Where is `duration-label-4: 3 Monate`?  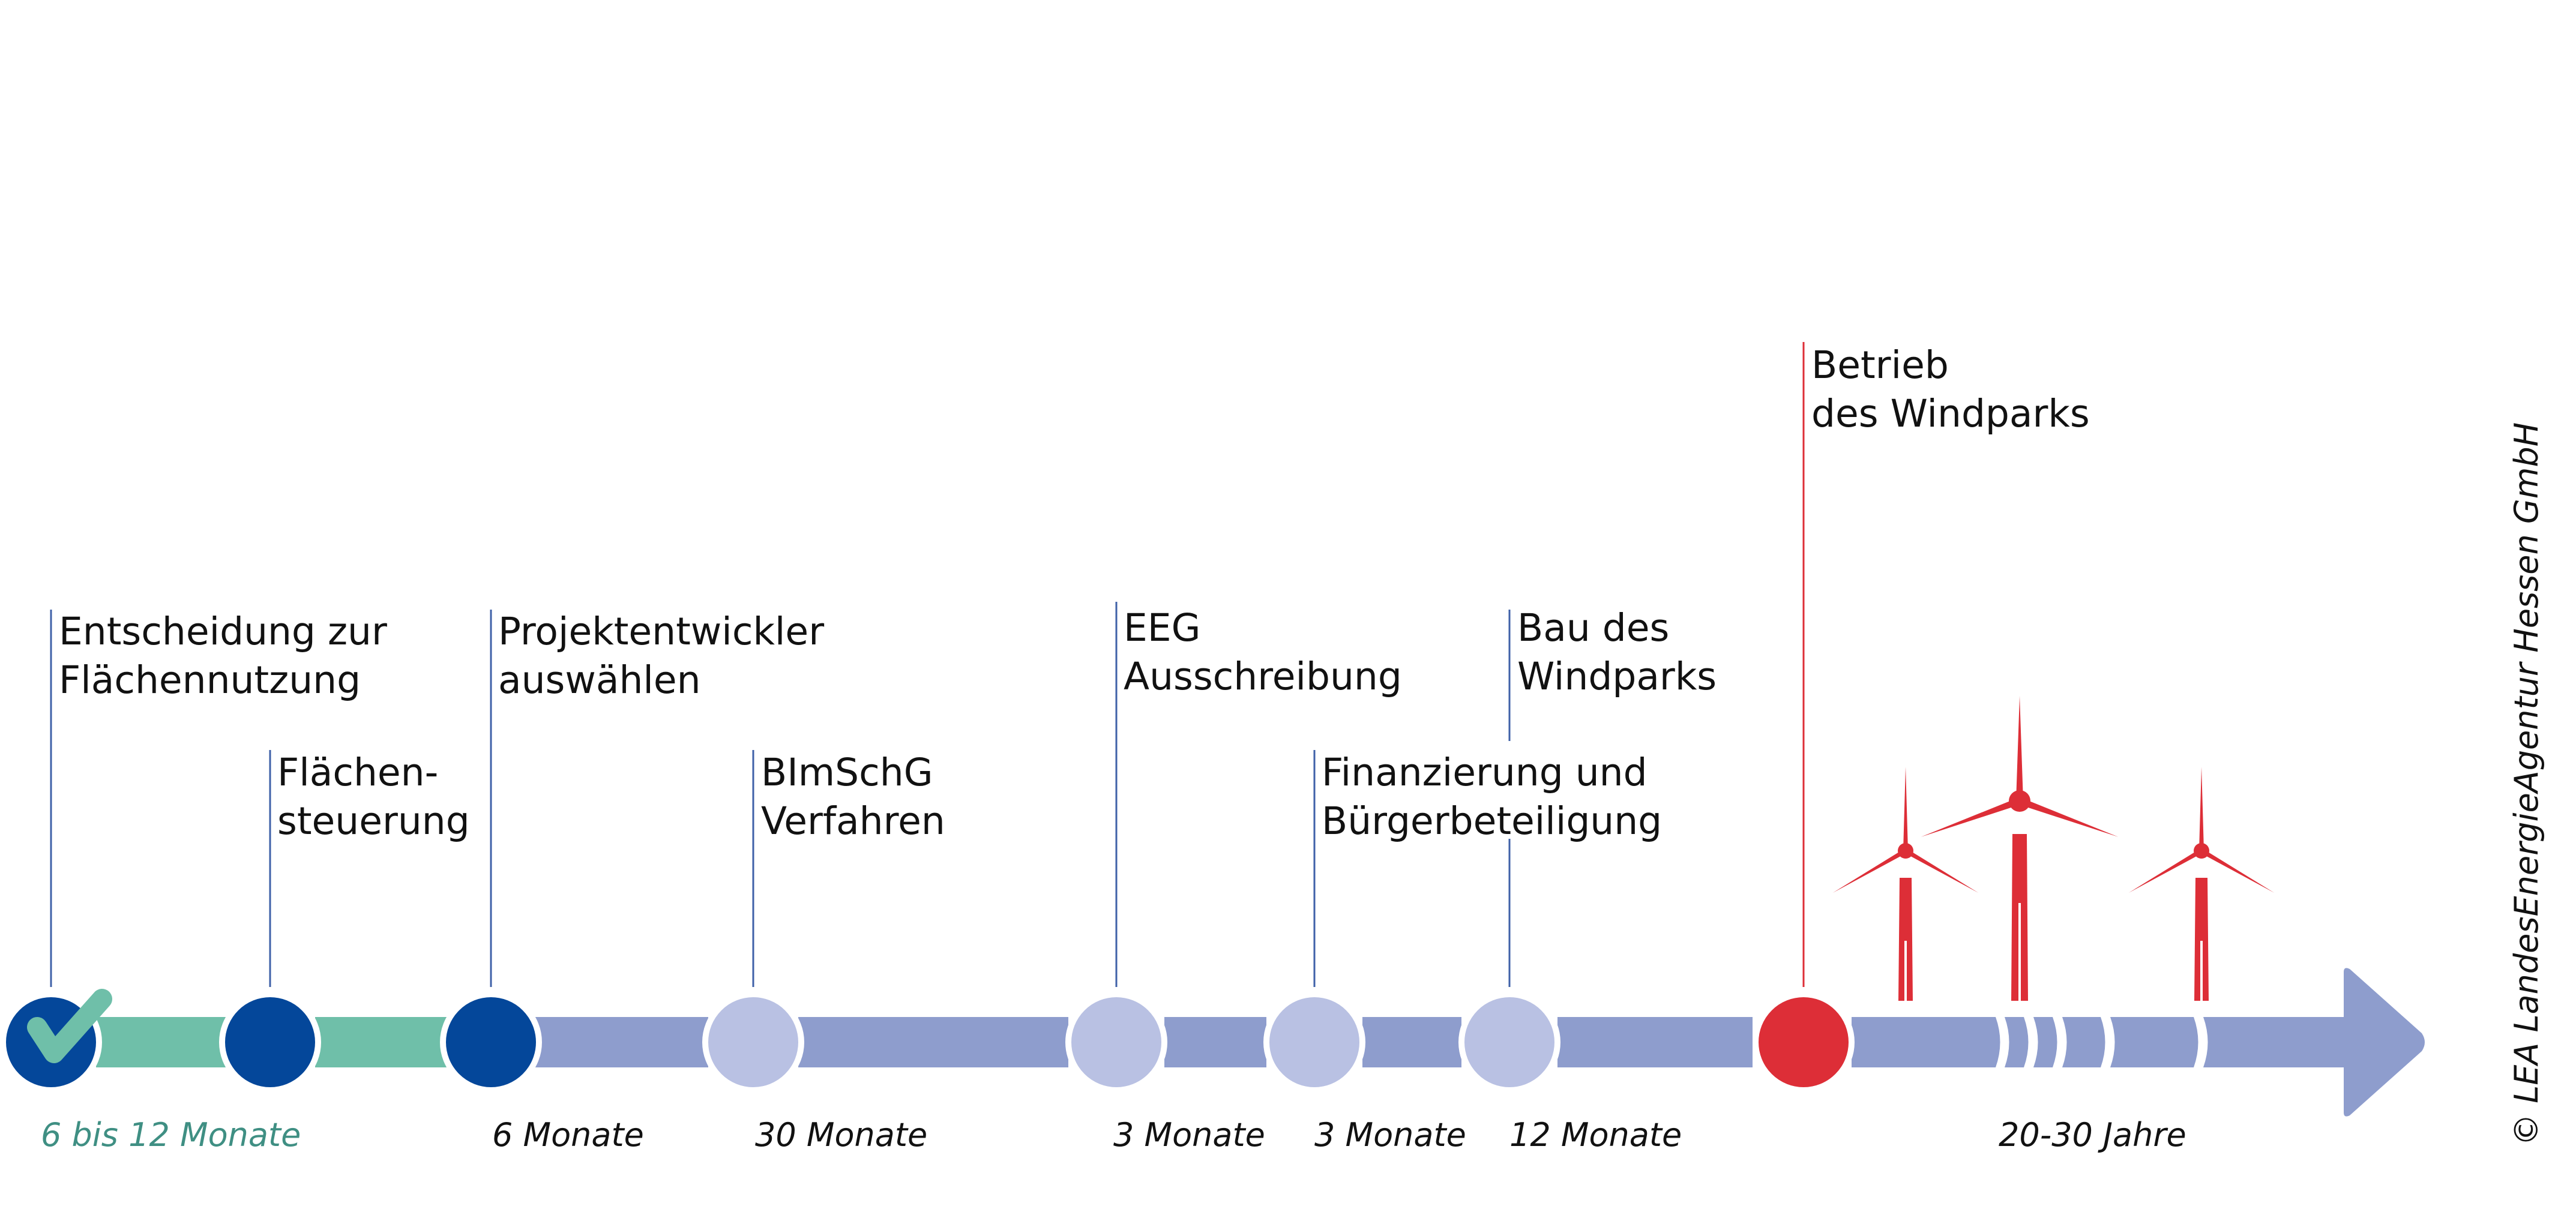
duration-label-4: 3 Monate is located at coordinates (1189, 1135).